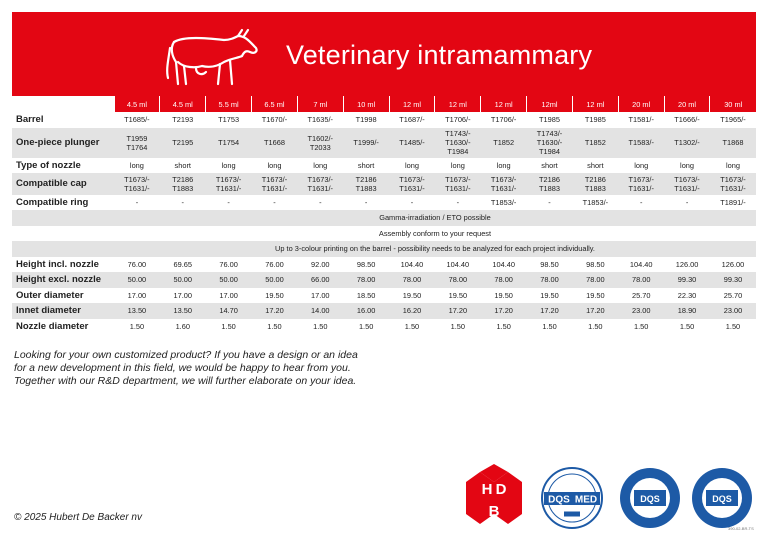  I want to click on table-cell: T1965/-, so click(732, 120).